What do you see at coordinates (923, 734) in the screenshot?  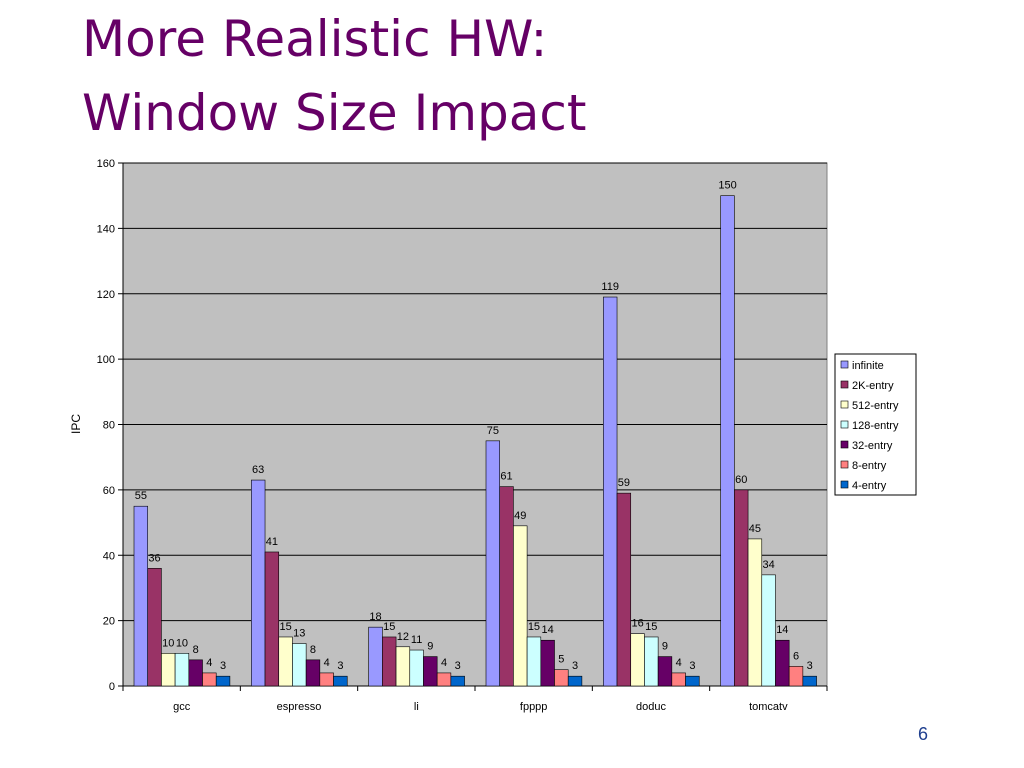 I see `page-number: 6` at bounding box center [923, 734].